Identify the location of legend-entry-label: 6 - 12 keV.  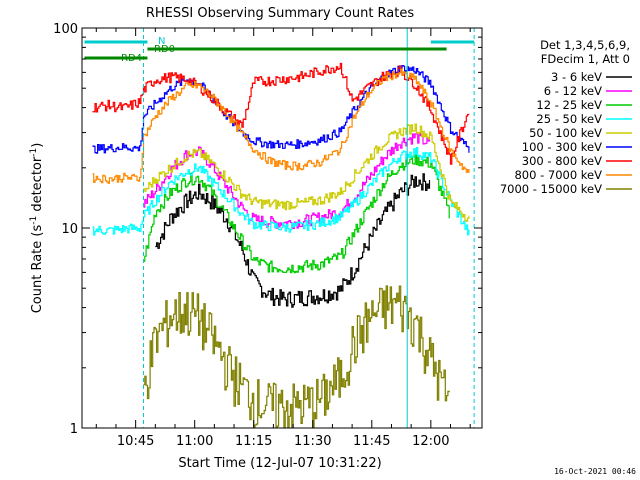
(573, 91).